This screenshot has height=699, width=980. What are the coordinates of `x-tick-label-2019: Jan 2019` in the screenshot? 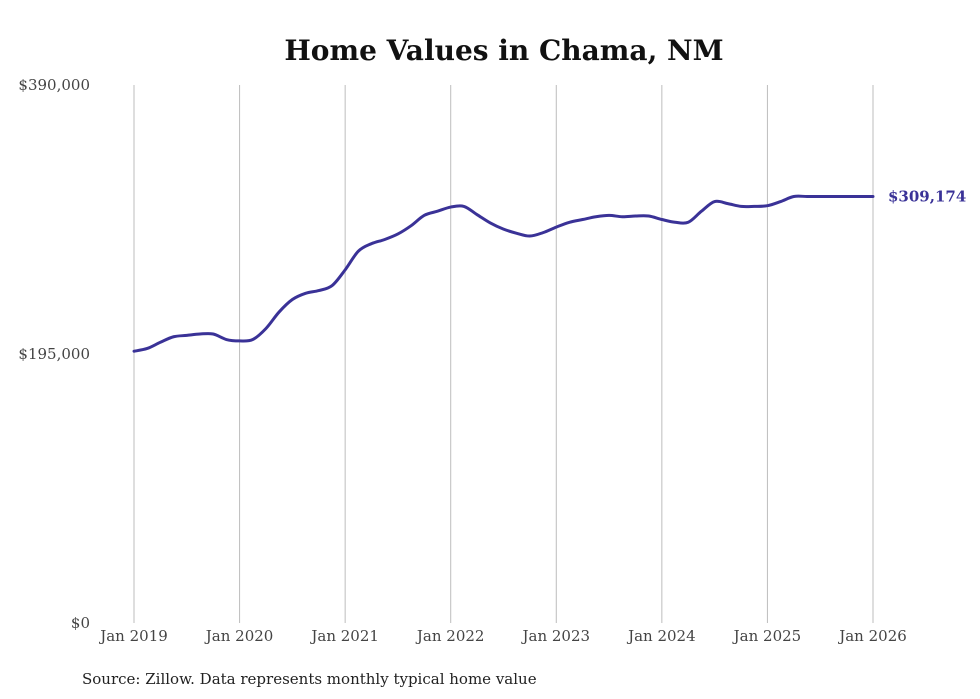 It's located at (133, 636).